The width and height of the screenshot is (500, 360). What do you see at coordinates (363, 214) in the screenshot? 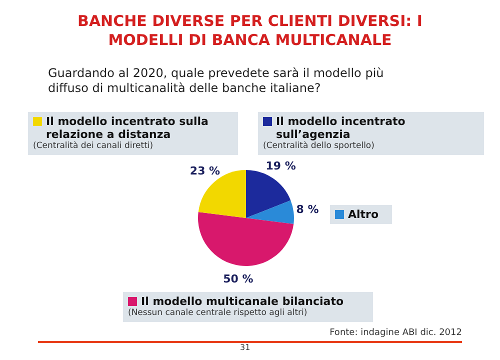
I see `legend-label: Altro` at bounding box center [363, 214].